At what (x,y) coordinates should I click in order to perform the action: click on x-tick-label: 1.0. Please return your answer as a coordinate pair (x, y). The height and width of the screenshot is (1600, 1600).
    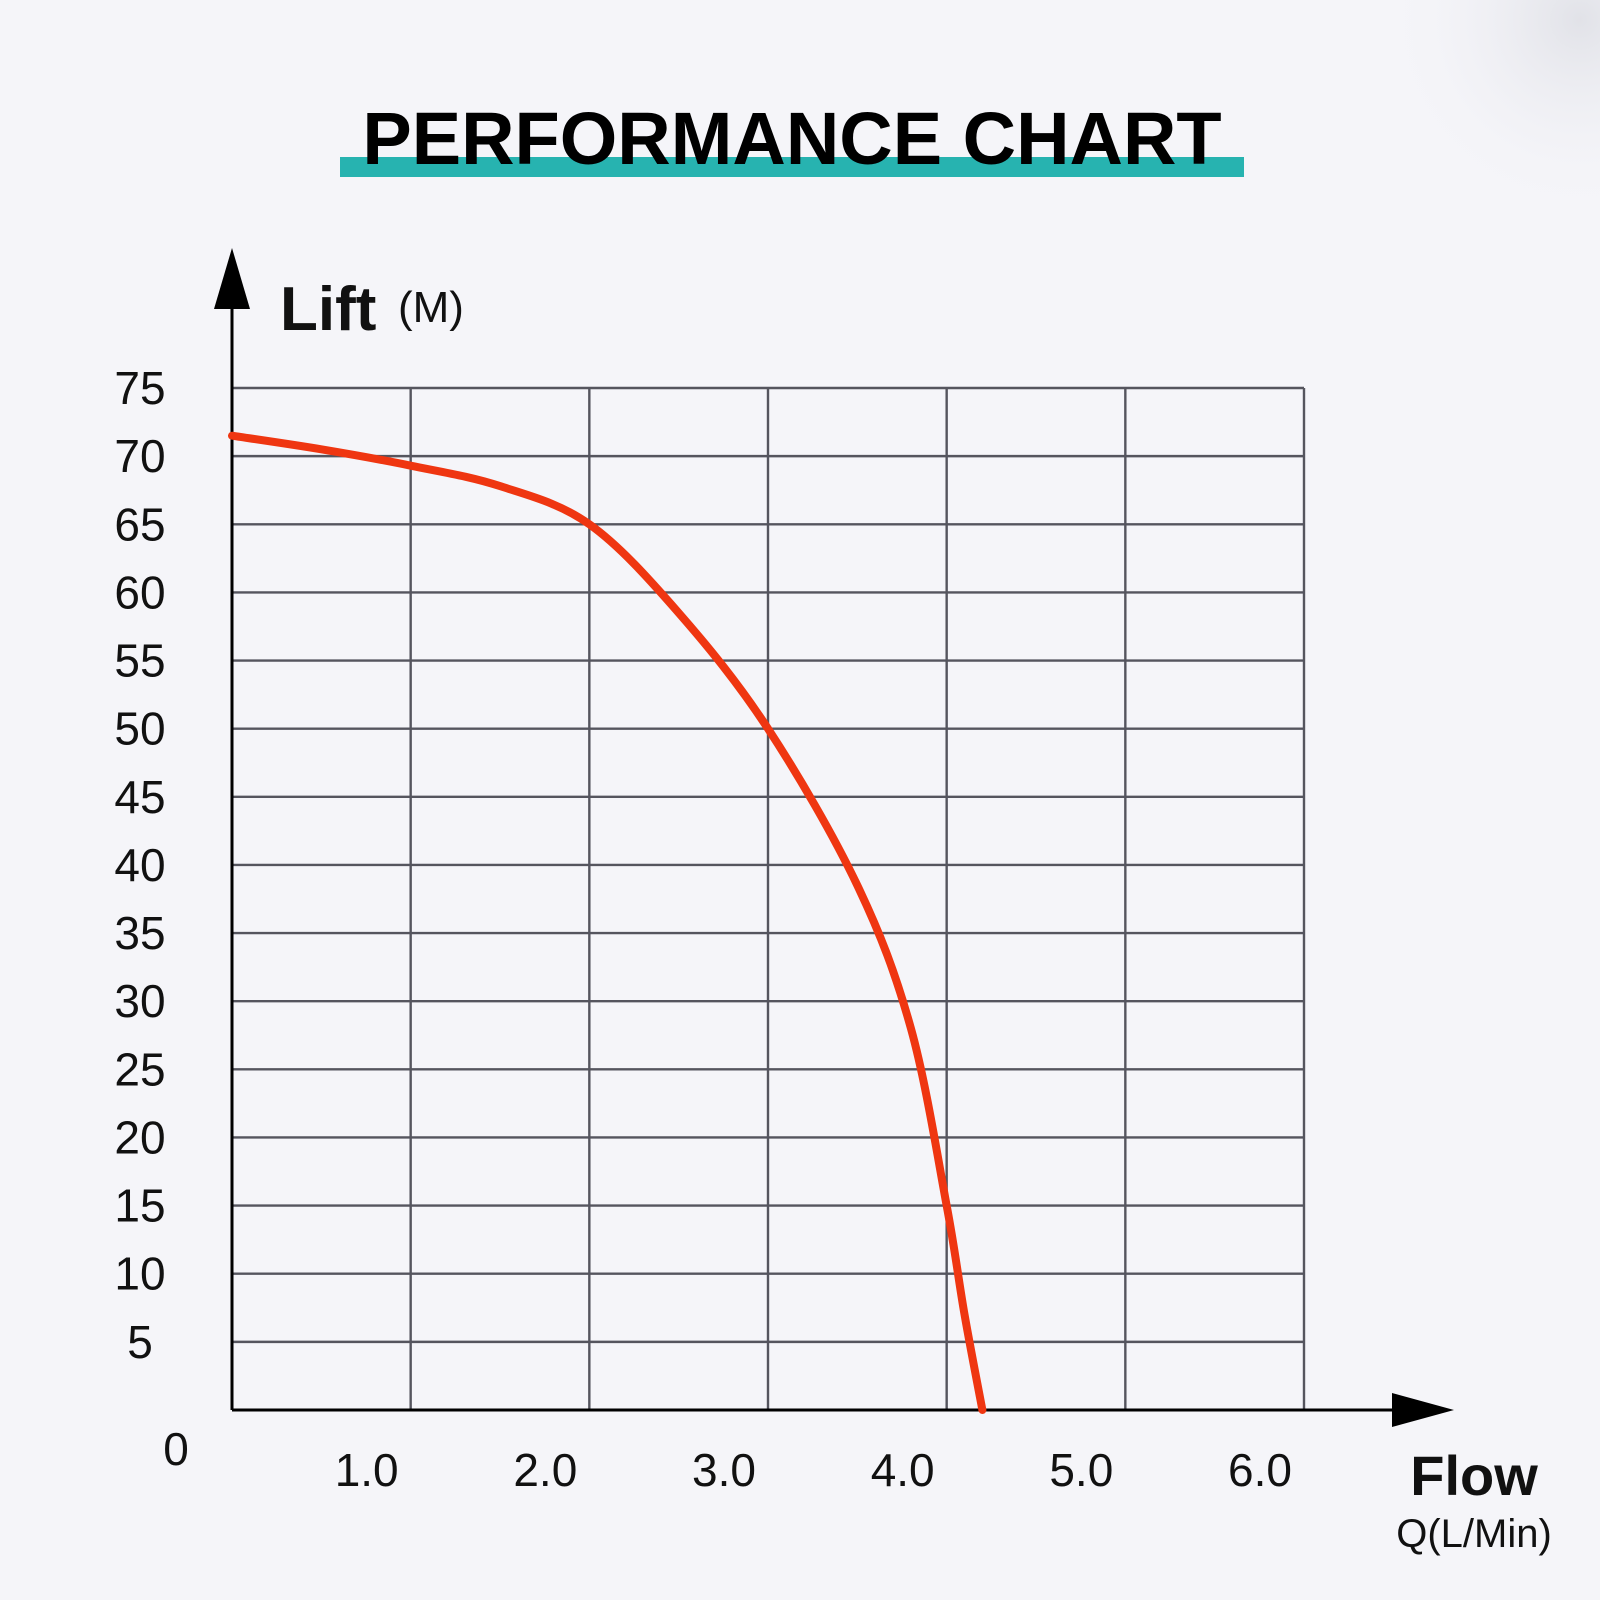
    Looking at the image, I should click on (367, 1470).